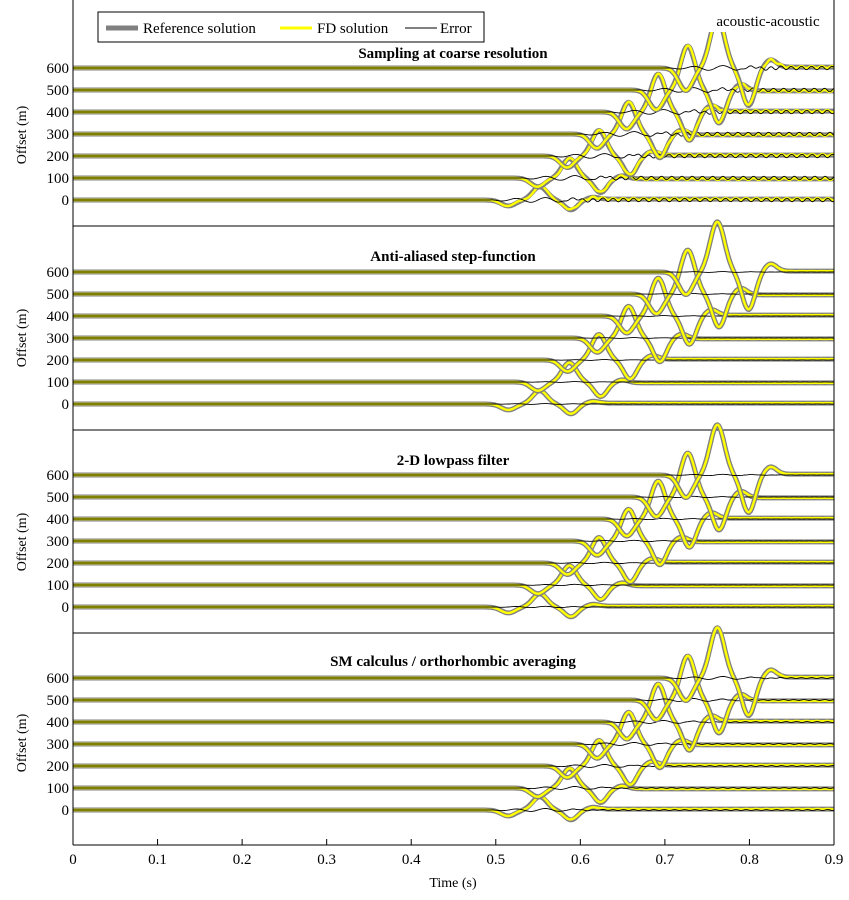 Image resolution: width=849 pixels, height=900 pixels. I want to click on panel-title: SM calculus / orthorhombic averaging, so click(453, 662).